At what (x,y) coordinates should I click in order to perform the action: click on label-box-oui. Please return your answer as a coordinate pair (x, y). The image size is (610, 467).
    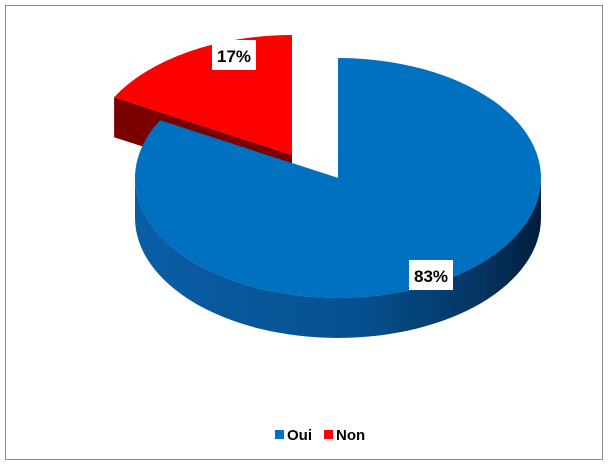
    Looking at the image, I should click on (431, 275).